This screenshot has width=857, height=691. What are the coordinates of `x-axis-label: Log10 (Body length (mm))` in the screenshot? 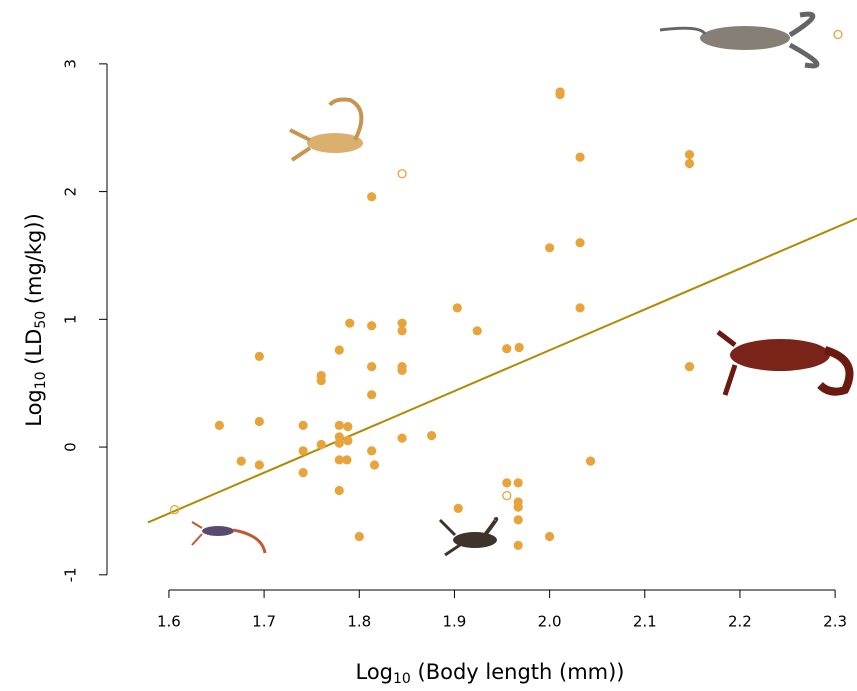 It's located at (489, 673).